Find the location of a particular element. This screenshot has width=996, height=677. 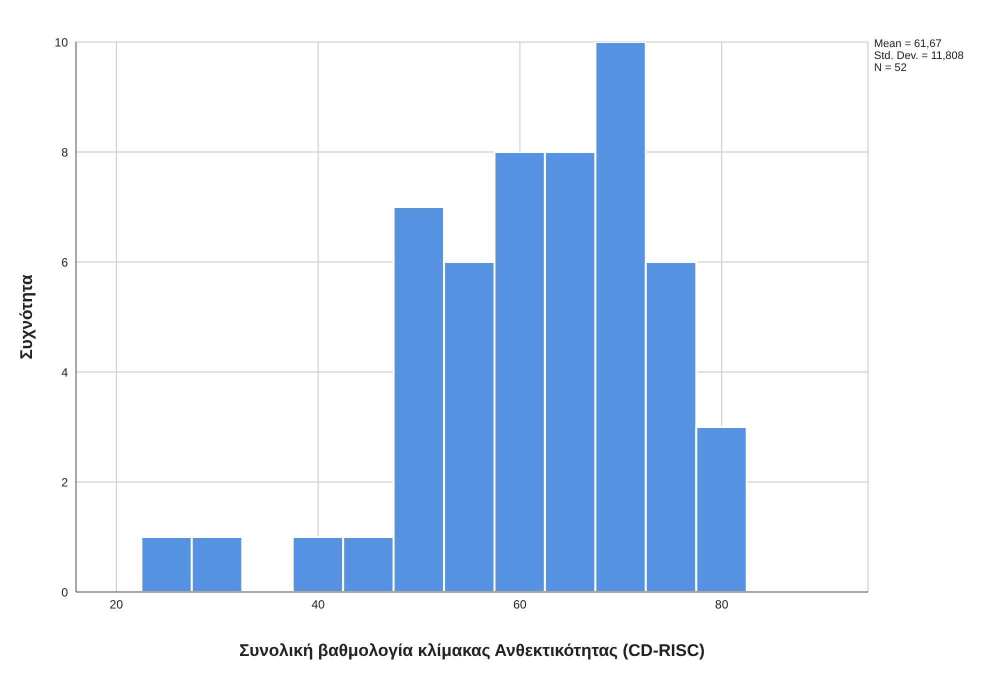

y-tick-label: 8 is located at coordinates (64, 152).